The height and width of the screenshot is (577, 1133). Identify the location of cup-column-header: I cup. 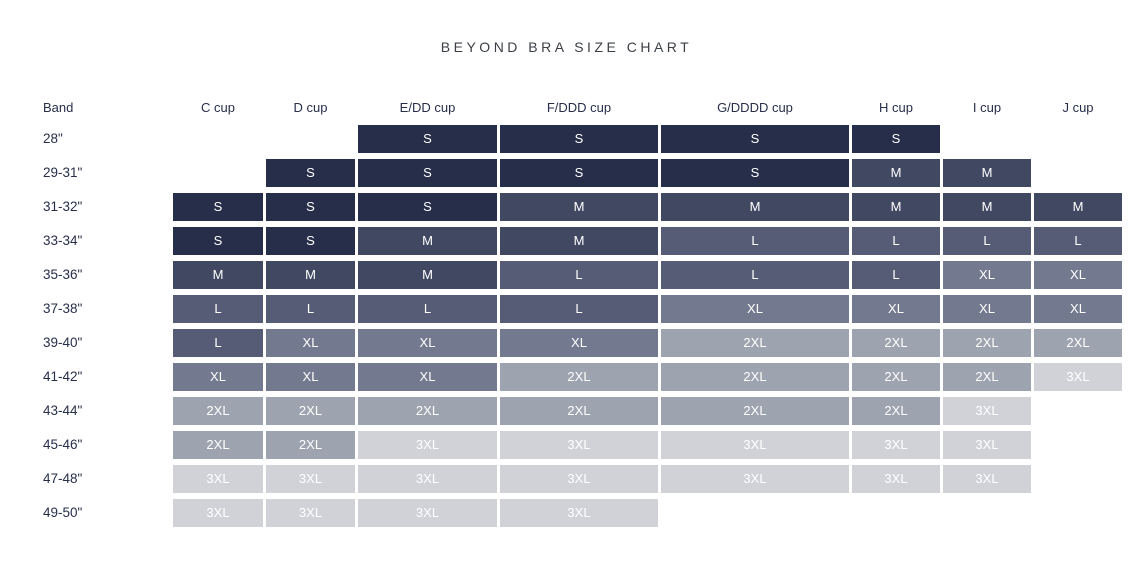
(987, 107).